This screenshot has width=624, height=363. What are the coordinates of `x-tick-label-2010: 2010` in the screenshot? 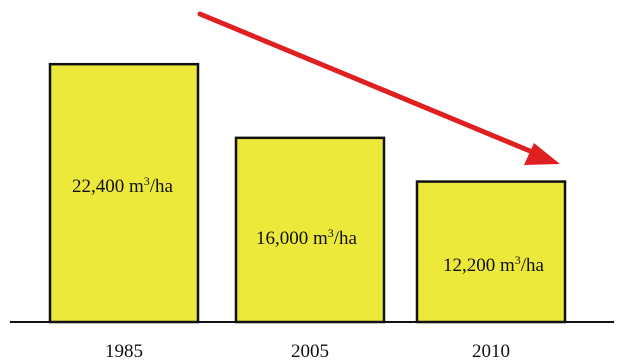 It's located at (491, 351).